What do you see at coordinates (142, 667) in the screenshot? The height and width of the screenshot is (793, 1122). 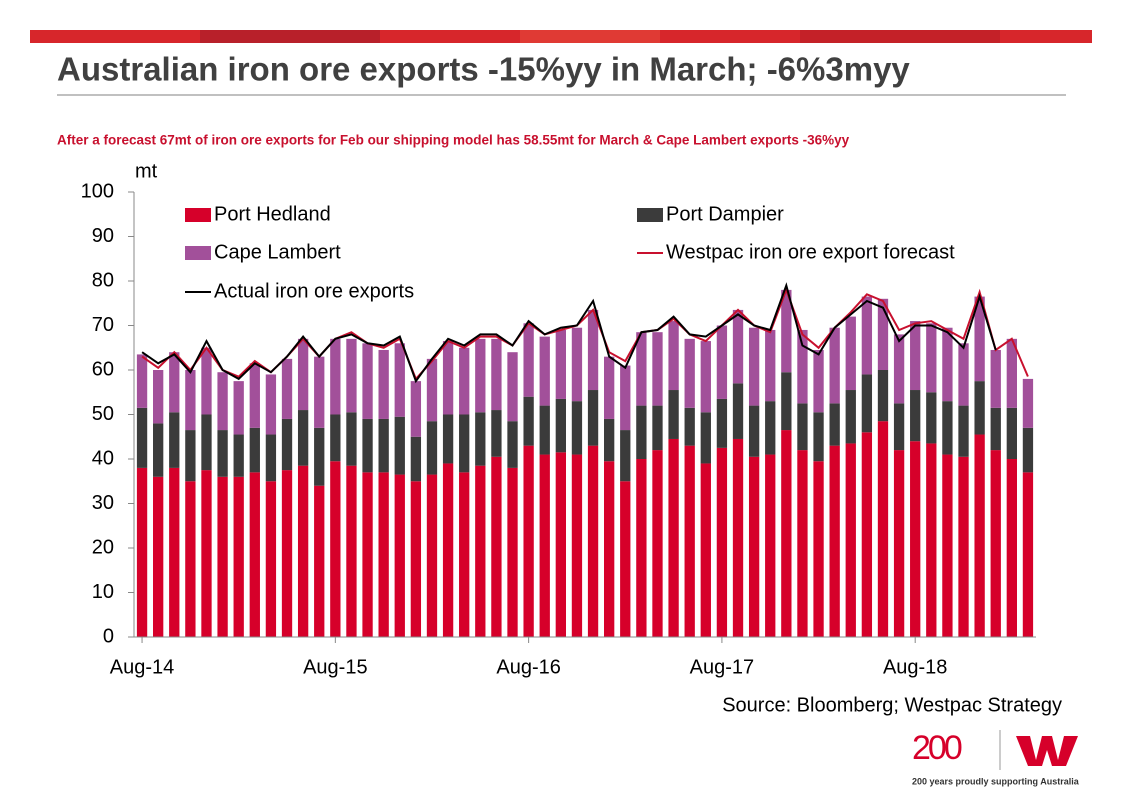 I see `x-tick-label: Aug-14` at bounding box center [142, 667].